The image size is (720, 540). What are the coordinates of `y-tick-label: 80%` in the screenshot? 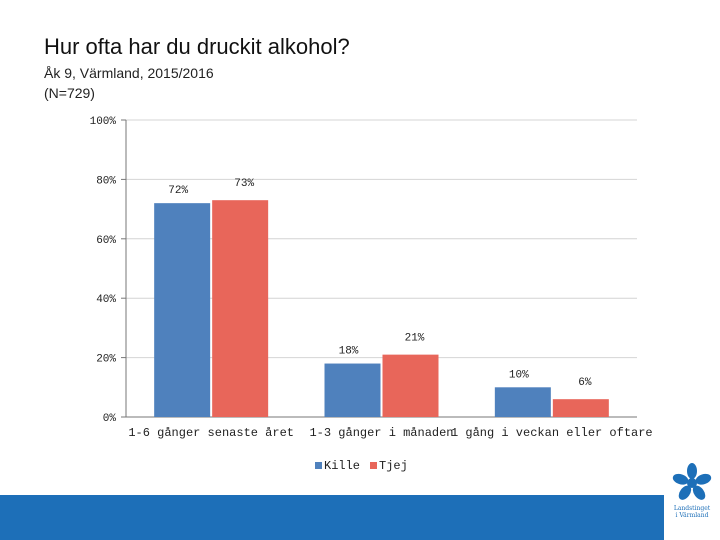 It's located at (106, 181).